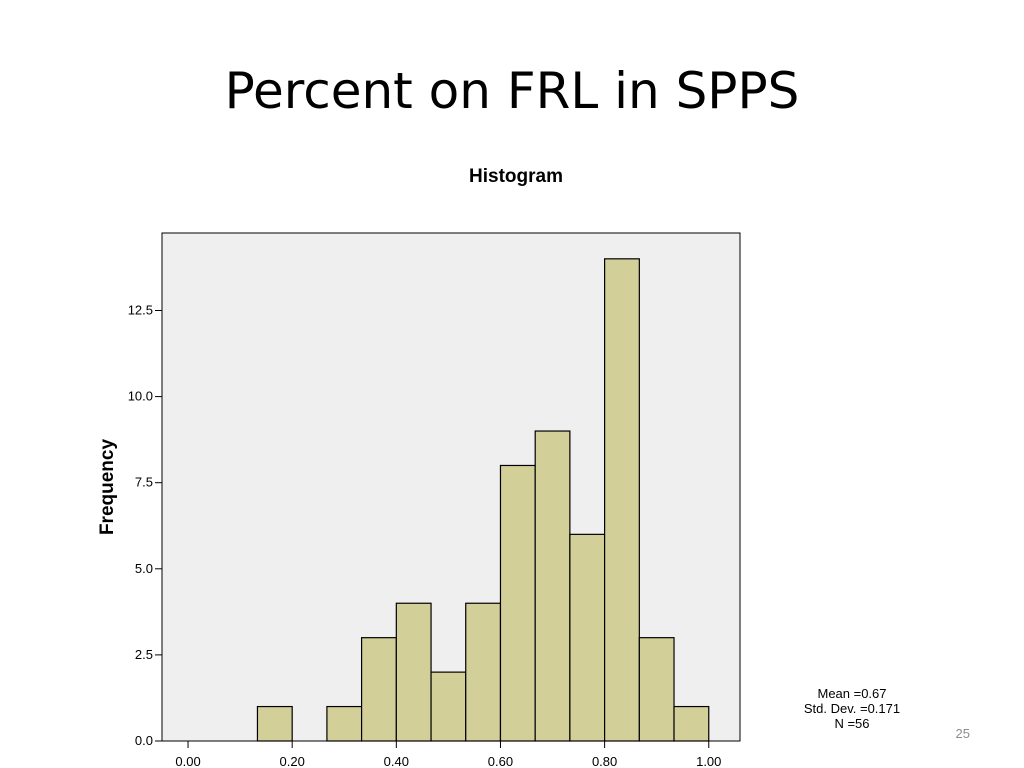 The height and width of the screenshot is (768, 1024). I want to click on summary-stats: Mean =0.67 Std. Dev. =0.171 N =56, so click(852, 708).